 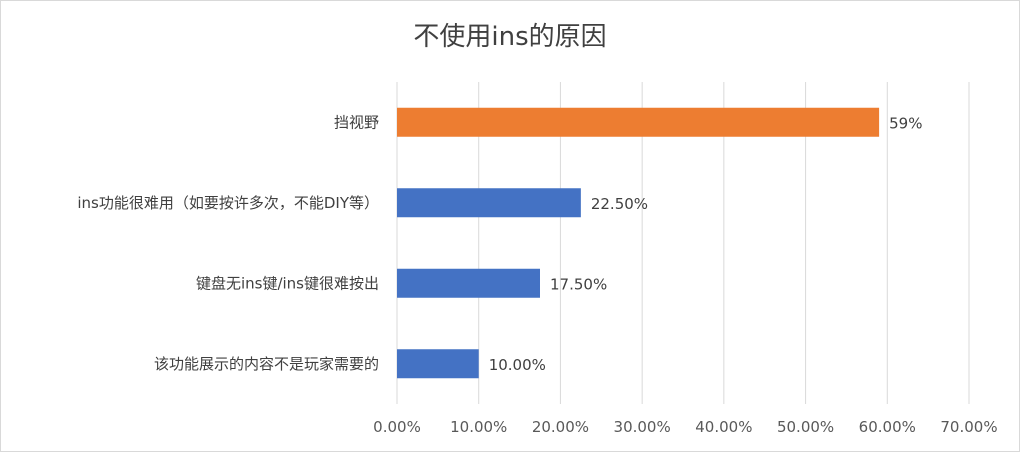 I want to click on x-tick-label: 20.00%, so click(x=560, y=427).